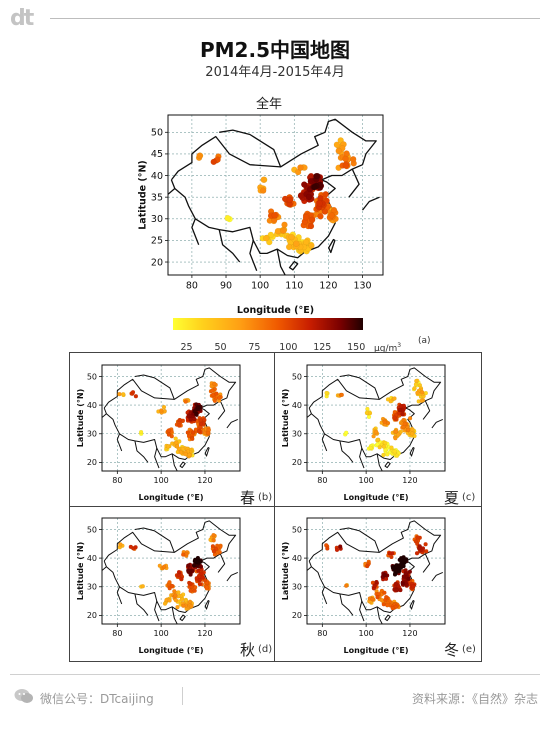 This screenshot has width=550, height=733. What do you see at coordinates (157, 154) in the screenshot?
I see `y-tick-label: 45` at bounding box center [157, 154].